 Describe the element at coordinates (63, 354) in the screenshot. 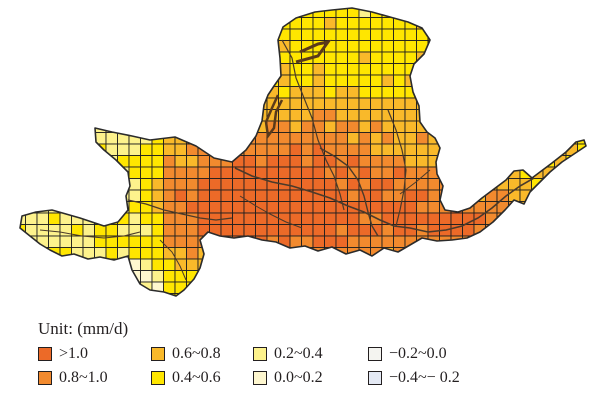

I see `legend-item-gt-1-0: >1.0` at that location.